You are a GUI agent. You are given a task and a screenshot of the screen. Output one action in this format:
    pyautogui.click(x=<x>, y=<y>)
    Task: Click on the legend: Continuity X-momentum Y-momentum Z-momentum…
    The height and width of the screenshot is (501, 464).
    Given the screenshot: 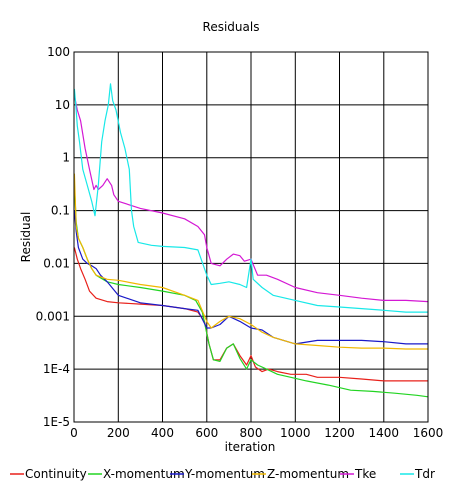 What is the action you would take?
    pyautogui.click(x=222, y=474)
    